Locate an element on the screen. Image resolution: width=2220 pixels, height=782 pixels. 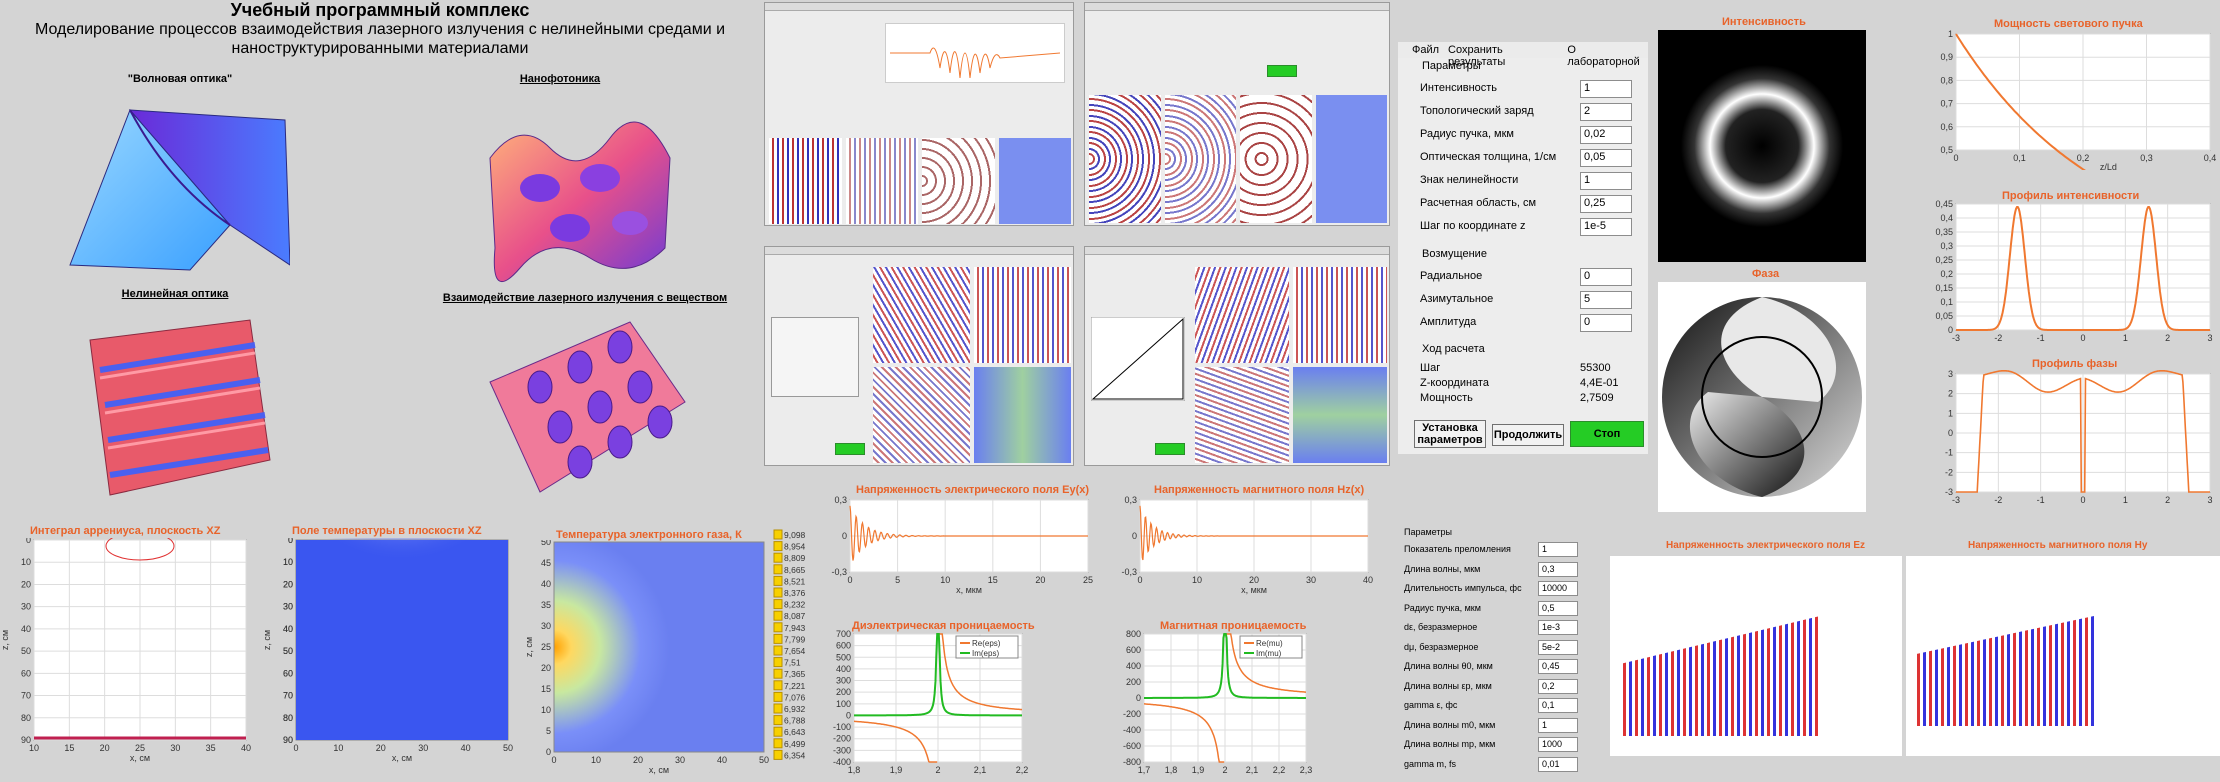
x-tick-label: 35 is located at coordinates (211, 748).